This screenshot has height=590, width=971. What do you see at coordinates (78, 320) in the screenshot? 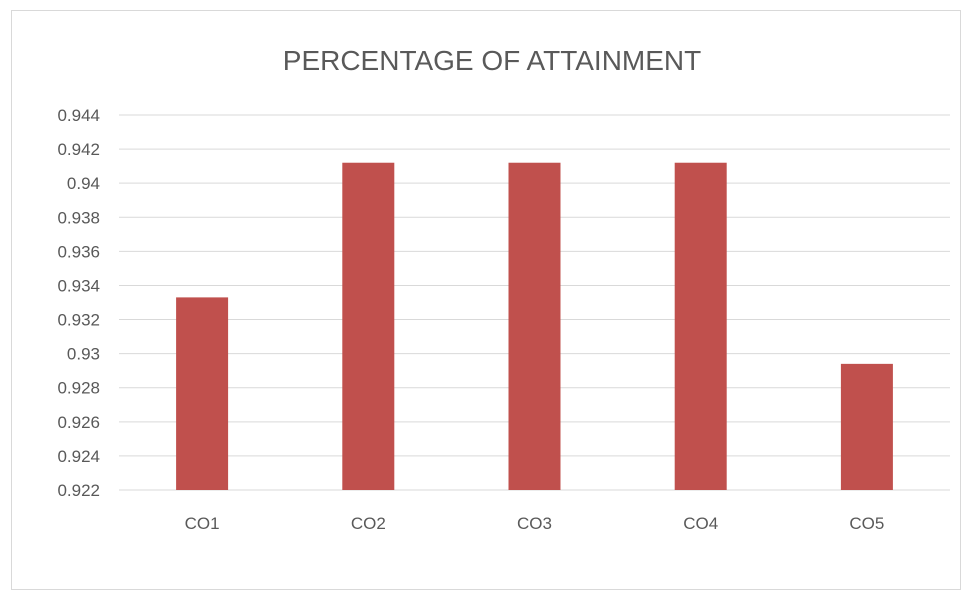
I see `y-tick-label: 0.932` at bounding box center [78, 320].